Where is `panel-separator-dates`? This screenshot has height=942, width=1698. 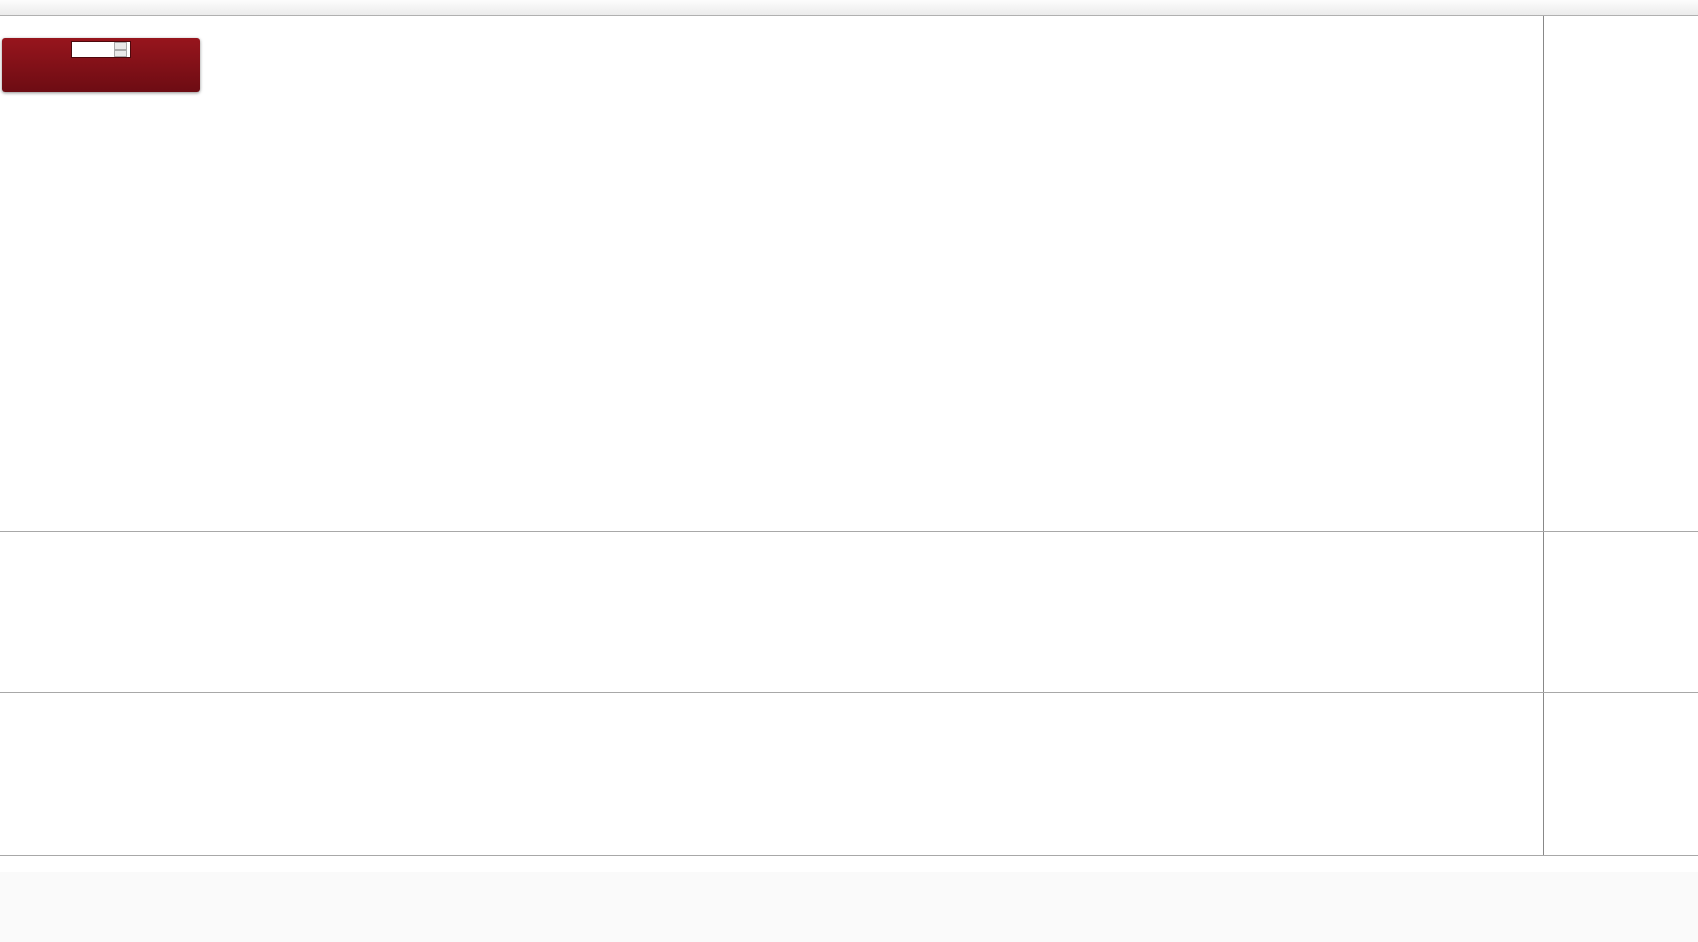
panel-separator-dates is located at coordinates (849, 855).